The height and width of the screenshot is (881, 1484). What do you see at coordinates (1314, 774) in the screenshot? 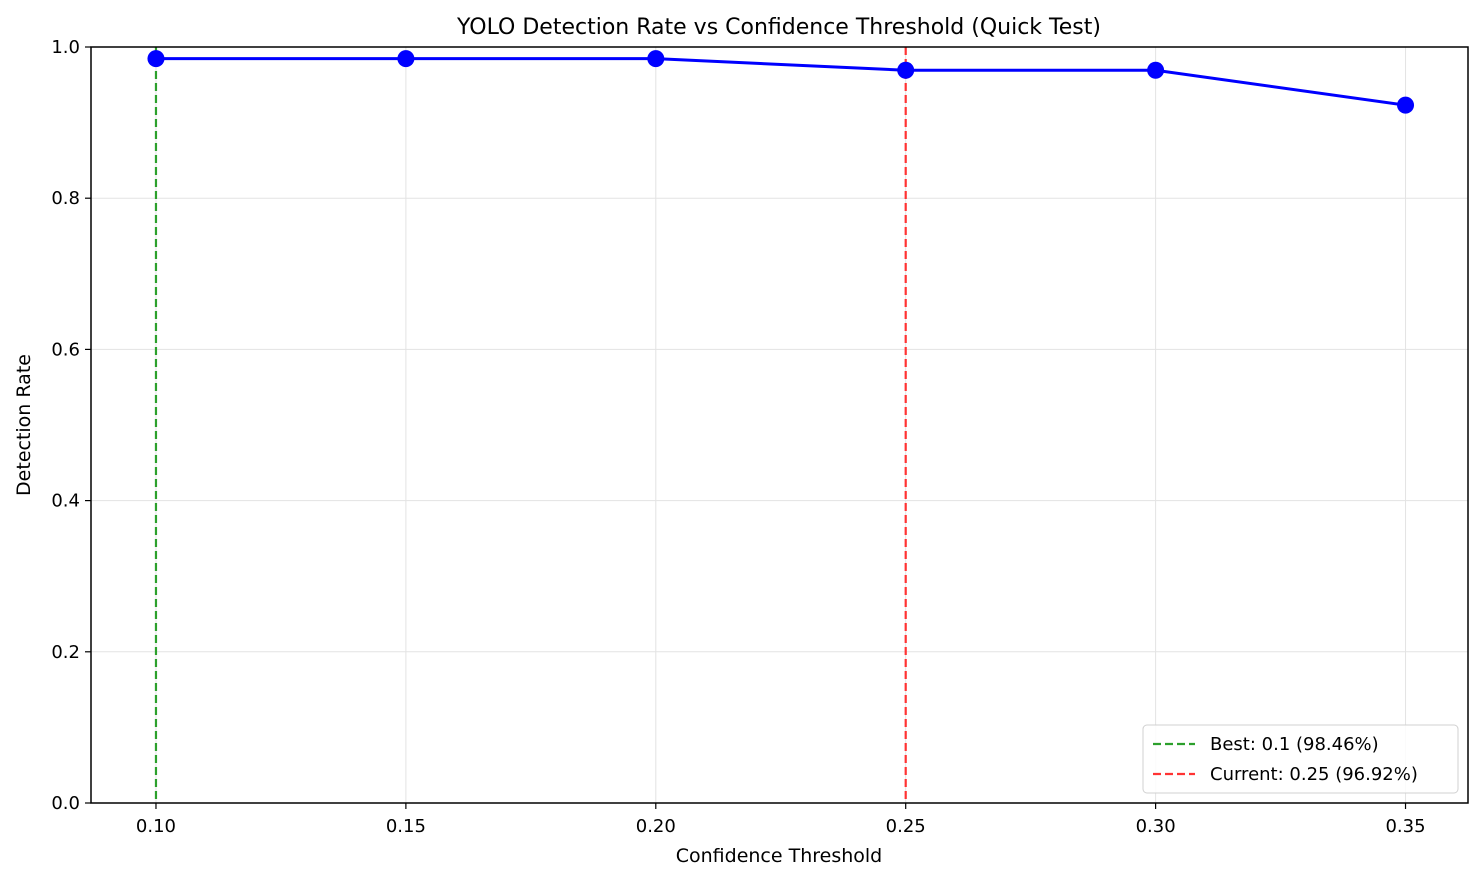
I see `legend-label: Current: 0.25 (96.92%)` at bounding box center [1314, 774].